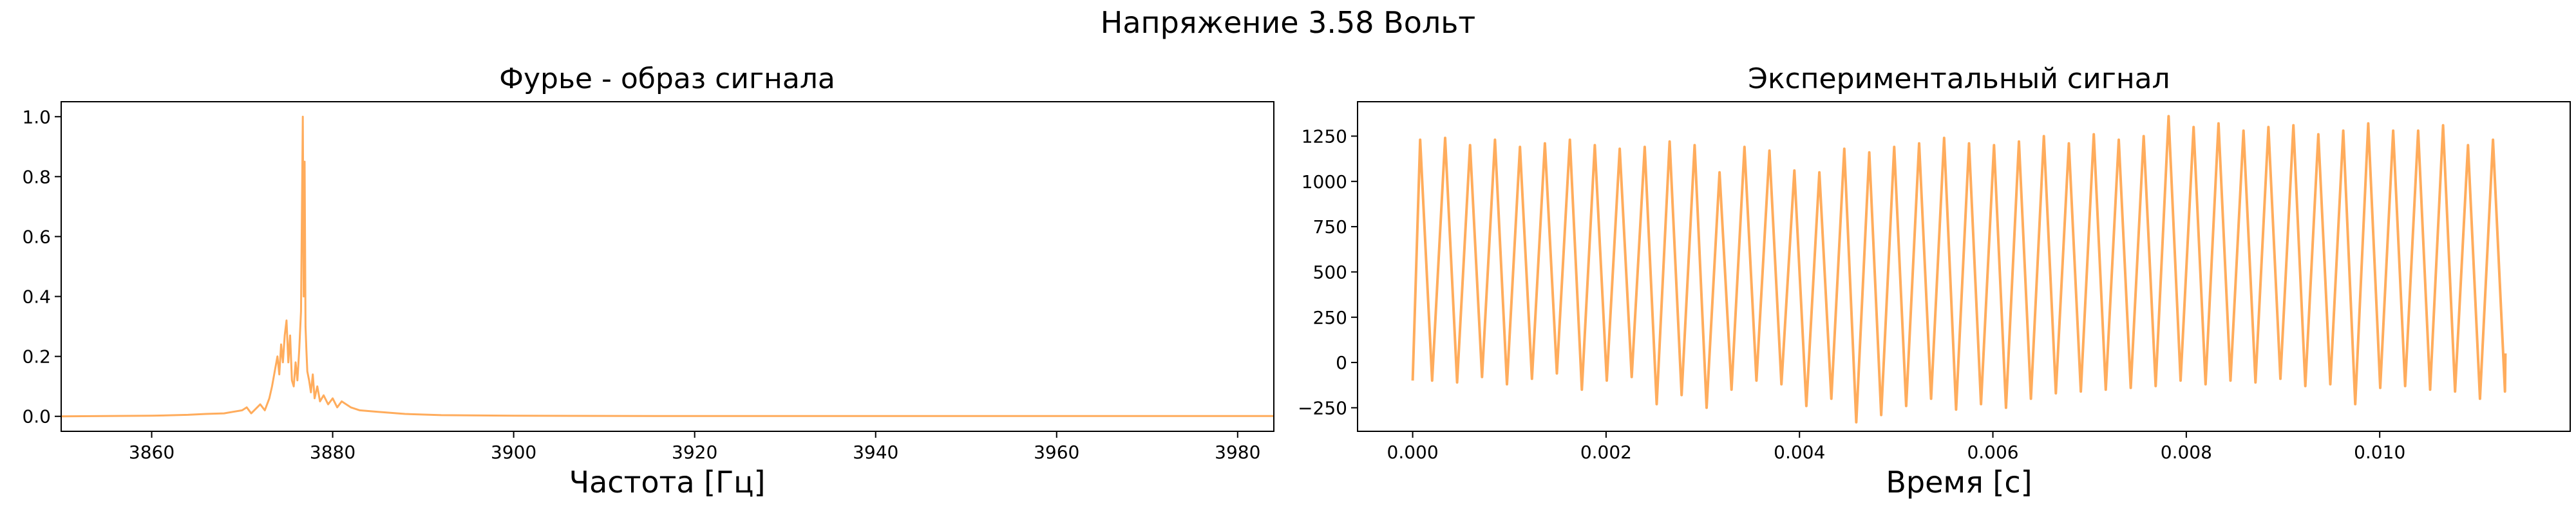  Describe the element at coordinates (36, 357) in the screenshot. I see `y-tick-label: 0.2` at that location.